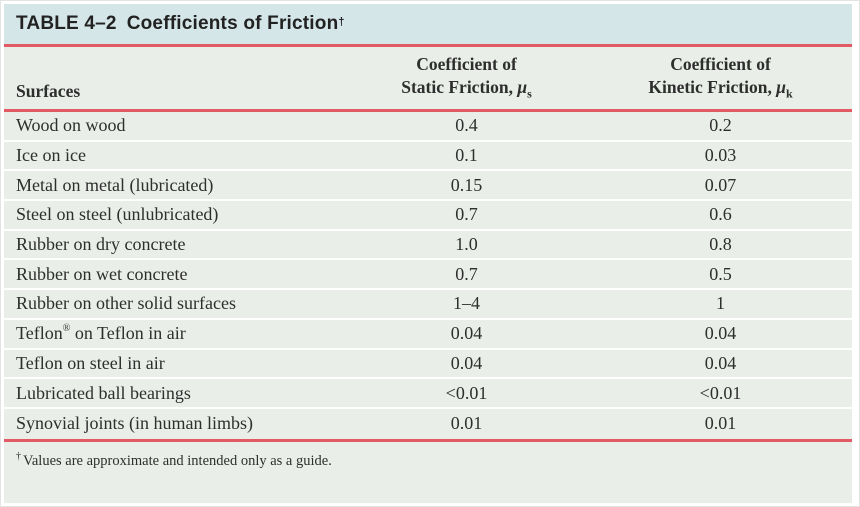 This screenshot has height=507, width=860. What do you see at coordinates (103, 392) in the screenshot?
I see `surface-cell: Lubricated ball bearings` at bounding box center [103, 392].